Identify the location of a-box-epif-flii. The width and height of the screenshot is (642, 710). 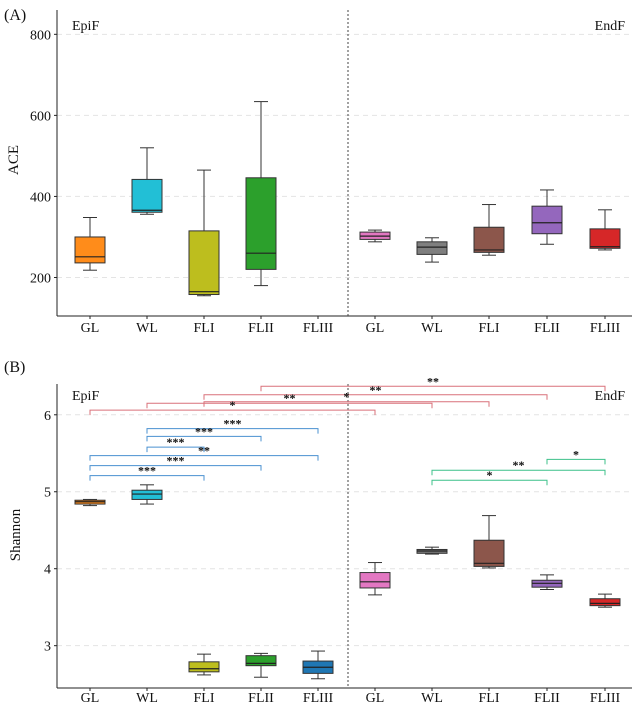
(261, 194).